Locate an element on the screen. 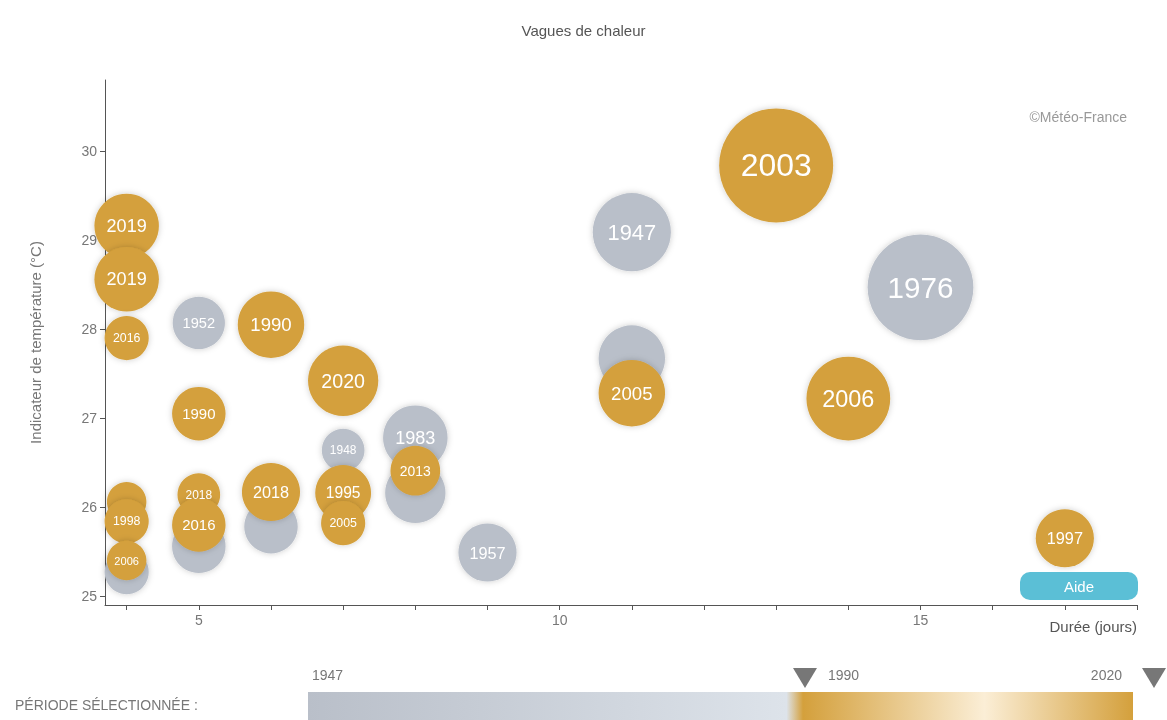  y-tick-label: 30 is located at coordinates (89, 151).